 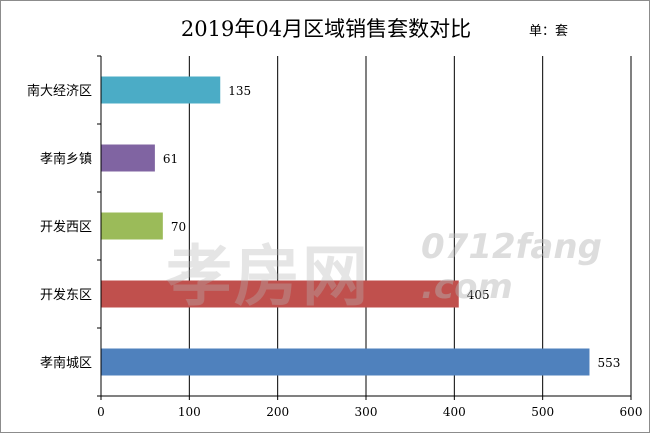 What do you see at coordinates (542, 412) in the screenshot?
I see `x-tick-label: 500` at bounding box center [542, 412].